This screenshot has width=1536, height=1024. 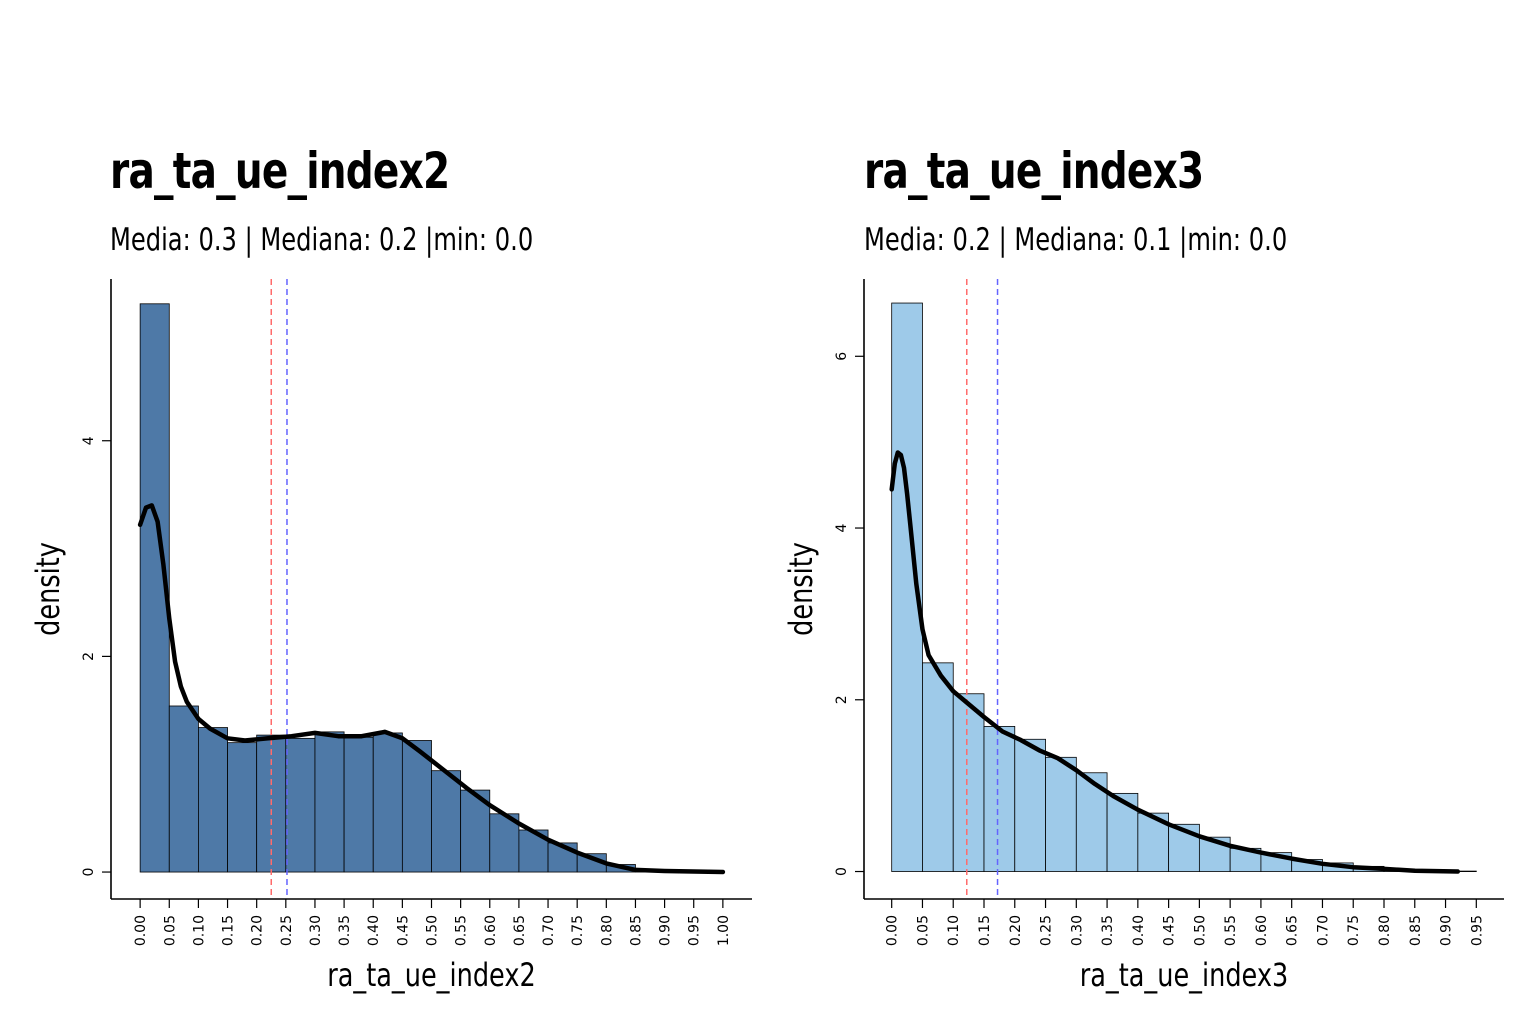 What do you see at coordinates (1034, 171) in the screenshot?
I see `chart-title: ra_ta_ue_index3` at bounding box center [1034, 171].